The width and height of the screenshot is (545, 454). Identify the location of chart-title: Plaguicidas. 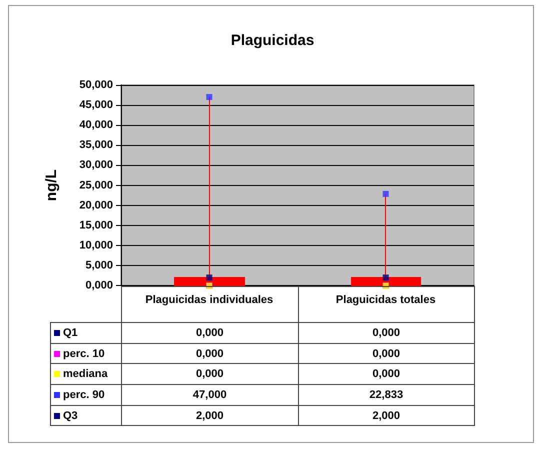
(272, 40).